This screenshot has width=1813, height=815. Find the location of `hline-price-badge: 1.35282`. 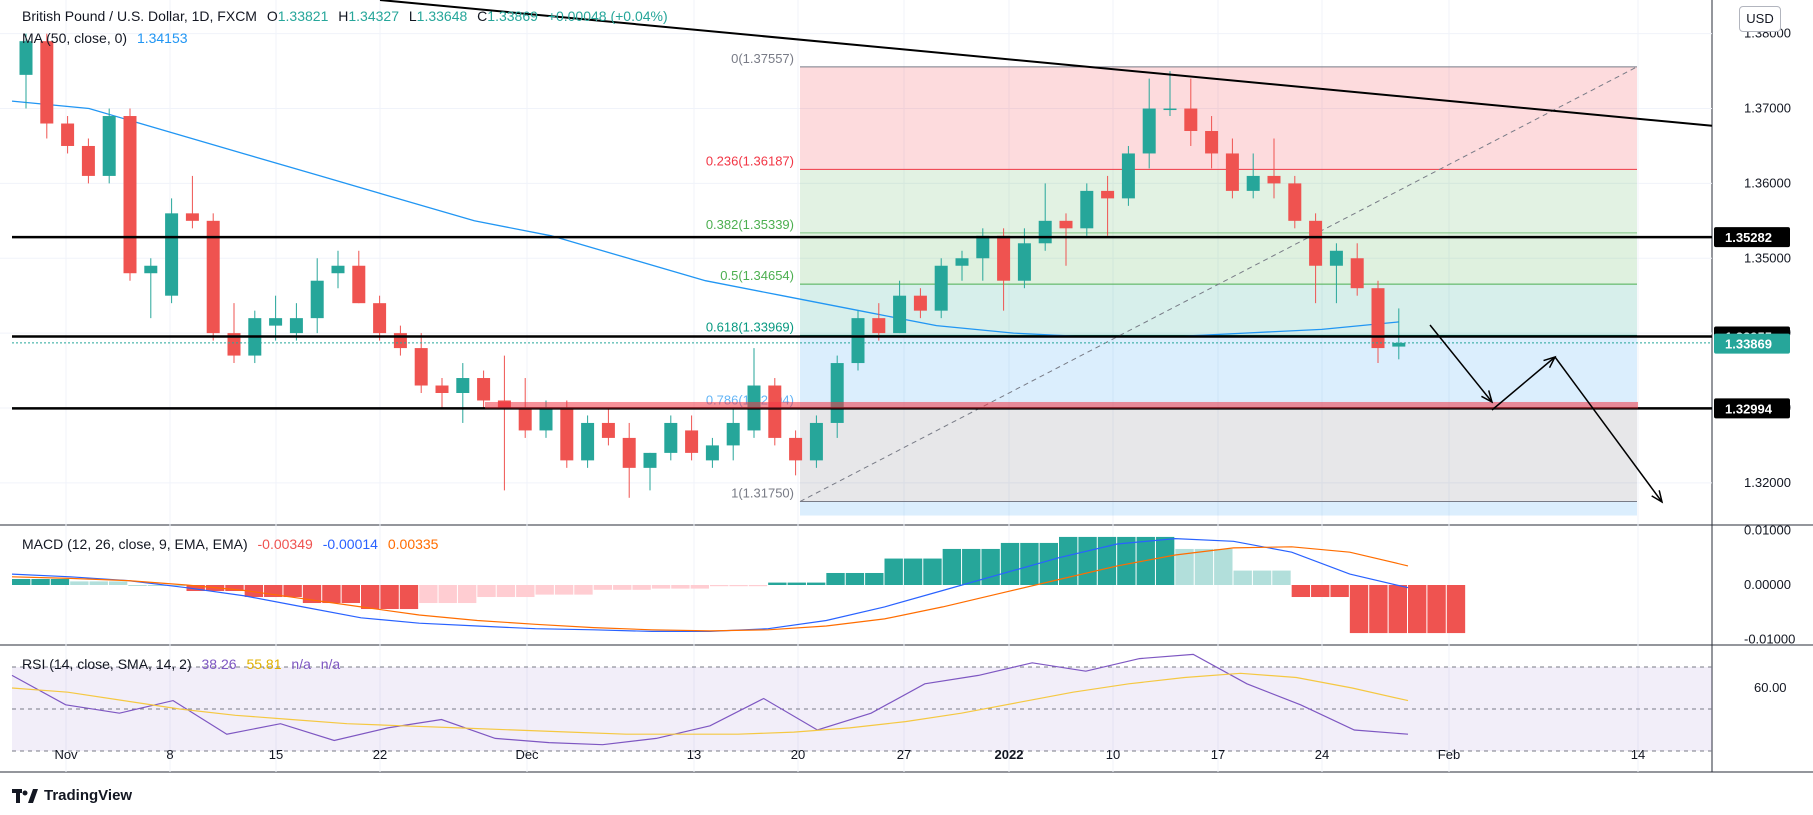

hline-price-badge: 1.35282 is located at coordinates (1748, 237).